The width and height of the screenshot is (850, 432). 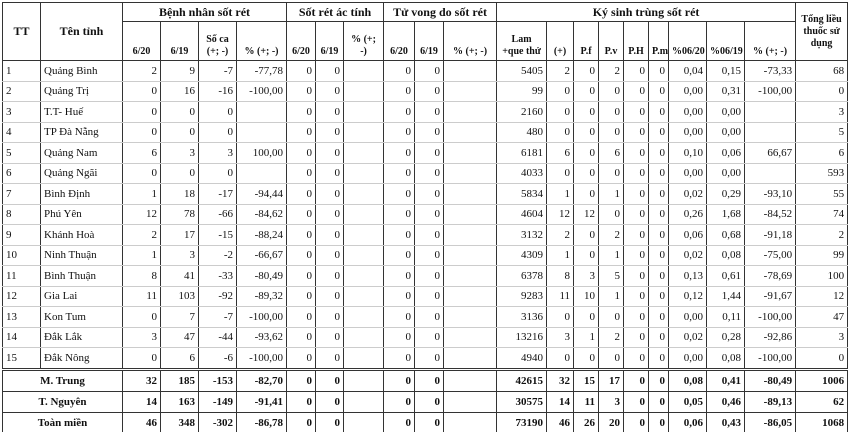 What do you see at coordinates (261, 71) in the screenshot?
I see `table-cell: -77,78` at bounding box center [261, 71].